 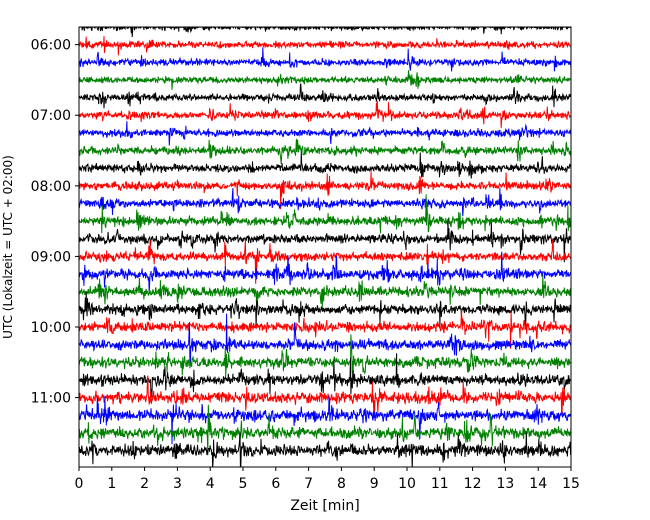 What do you see at coordinates (327, 479) in the screenshot?
I see `x-axis-ticks: 0 1 2 3 4 5 6 7 8 9 10 11 12 13 14 15` at bounding box center [327, 479].